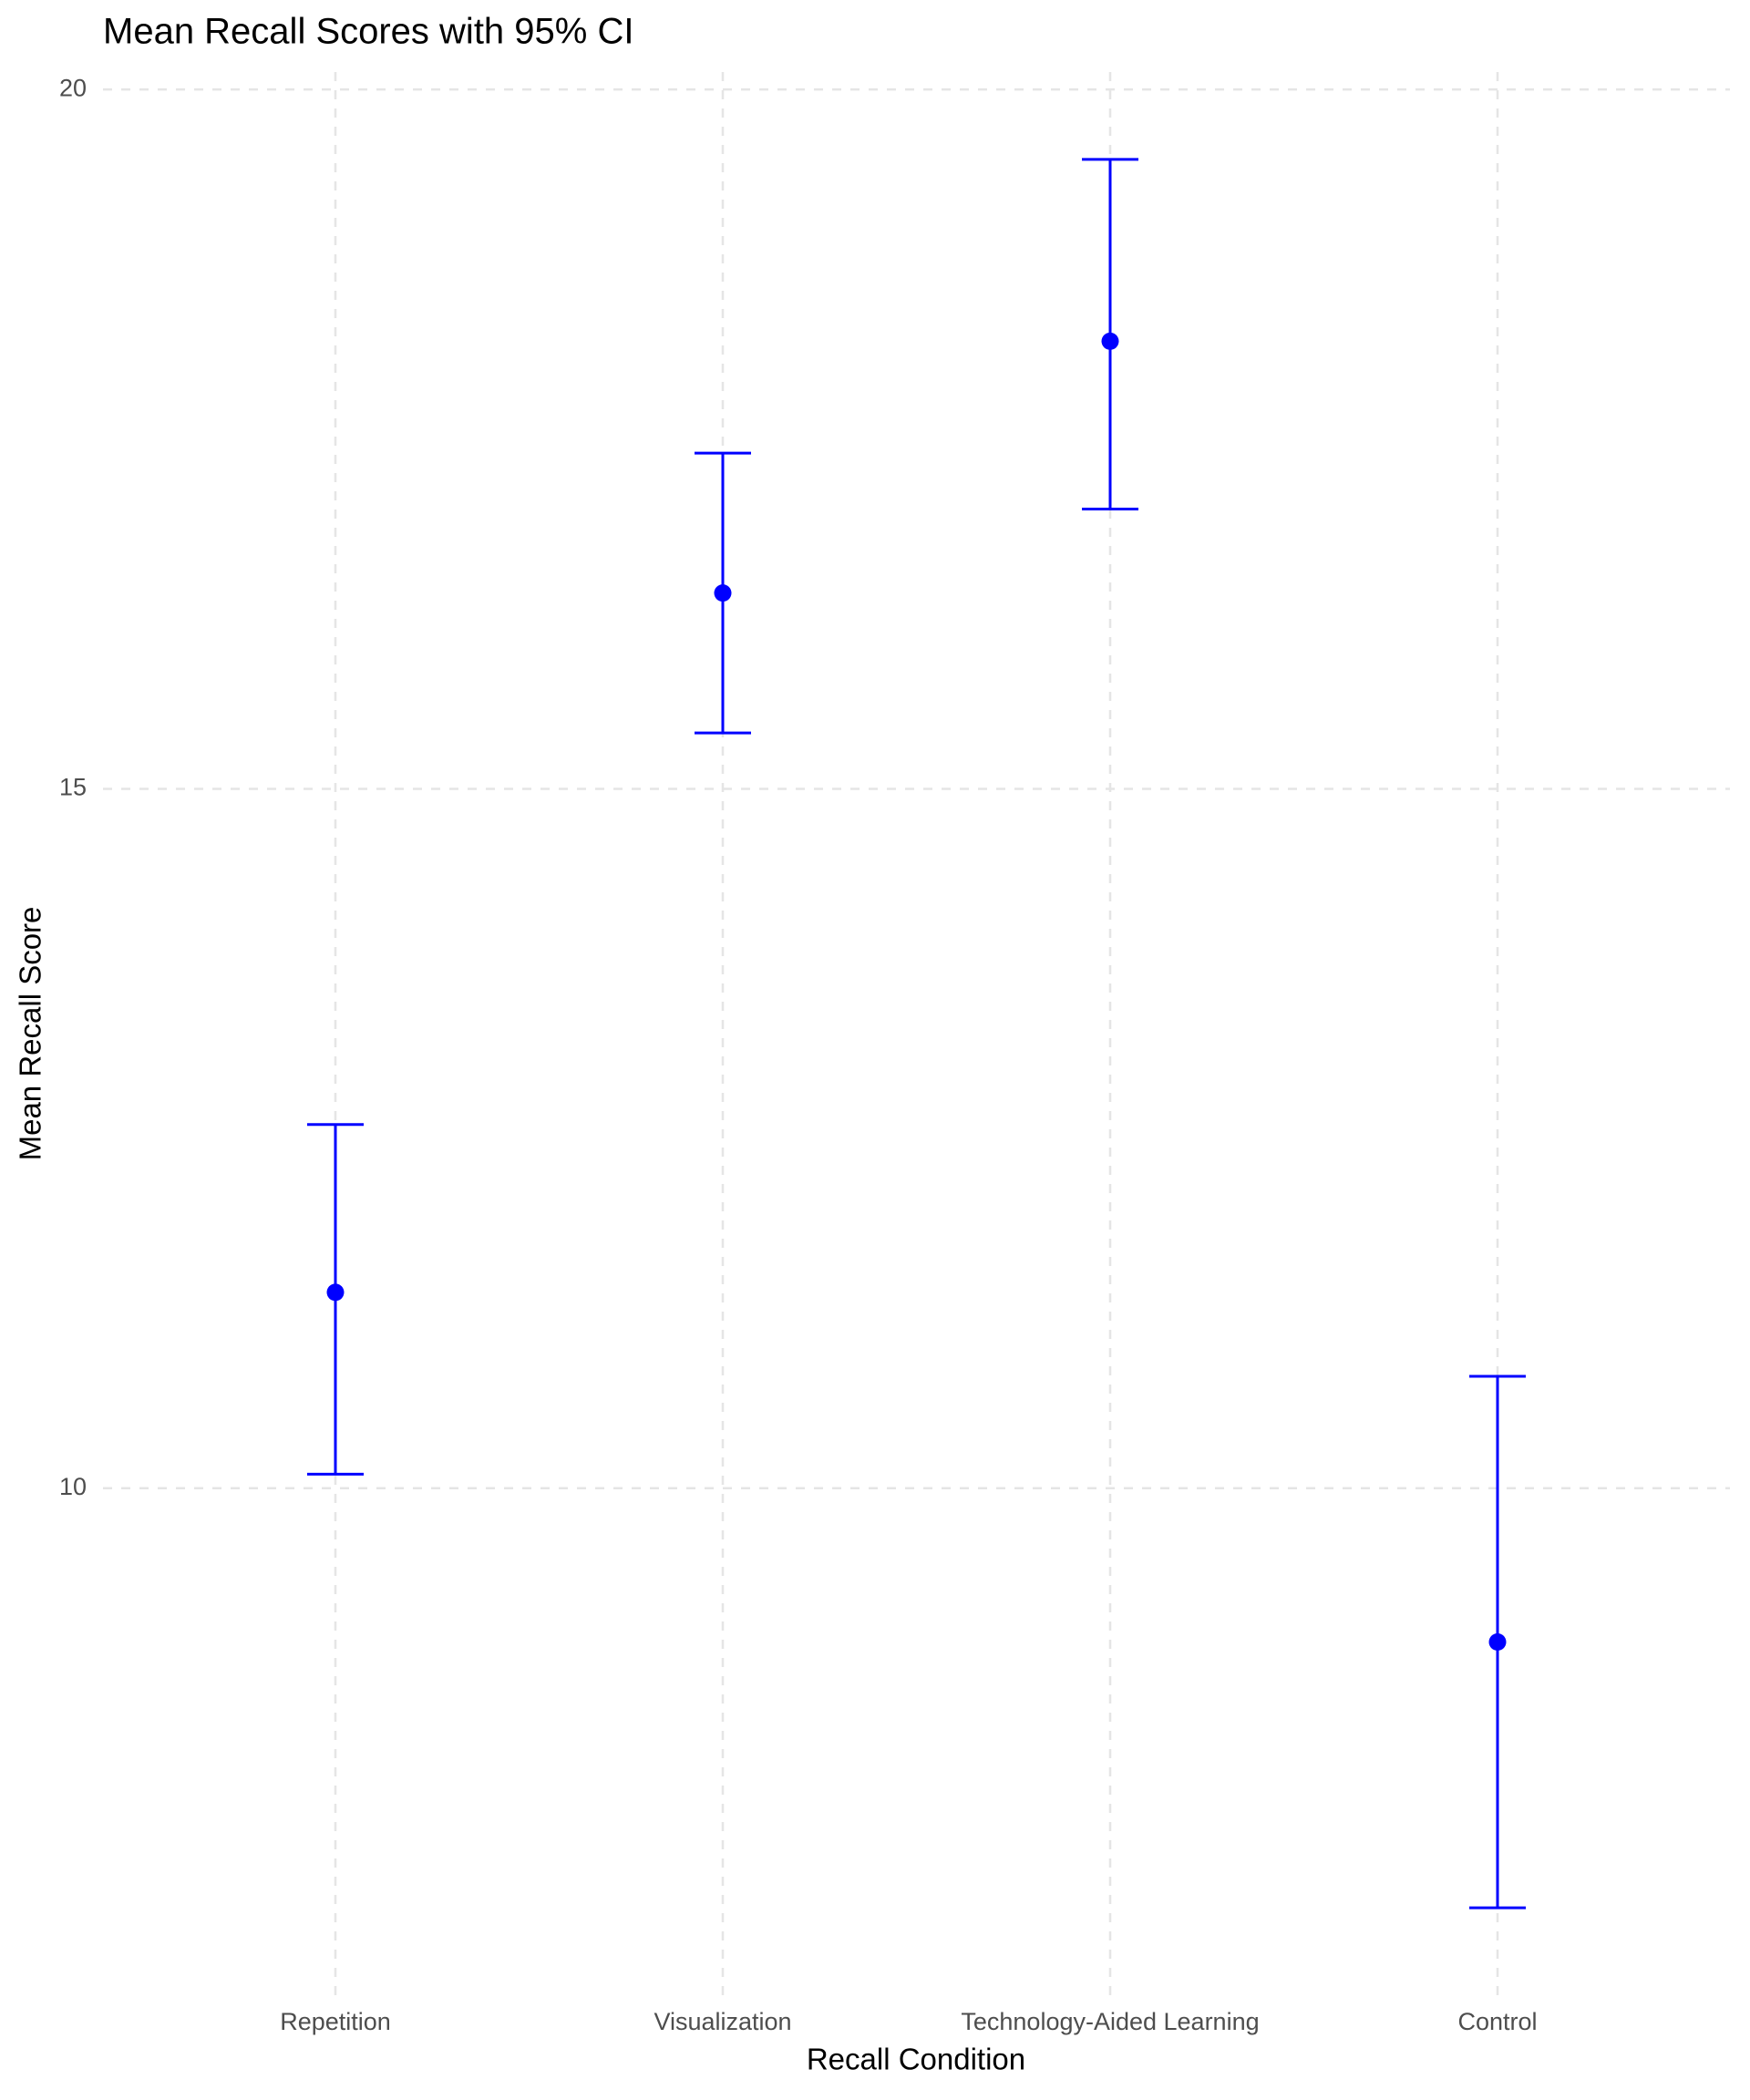  What do you see at coordinates (336, 2021) in the screenshot?
I see `x-tick-label: Repetition` at bounding box center [336, 2021].